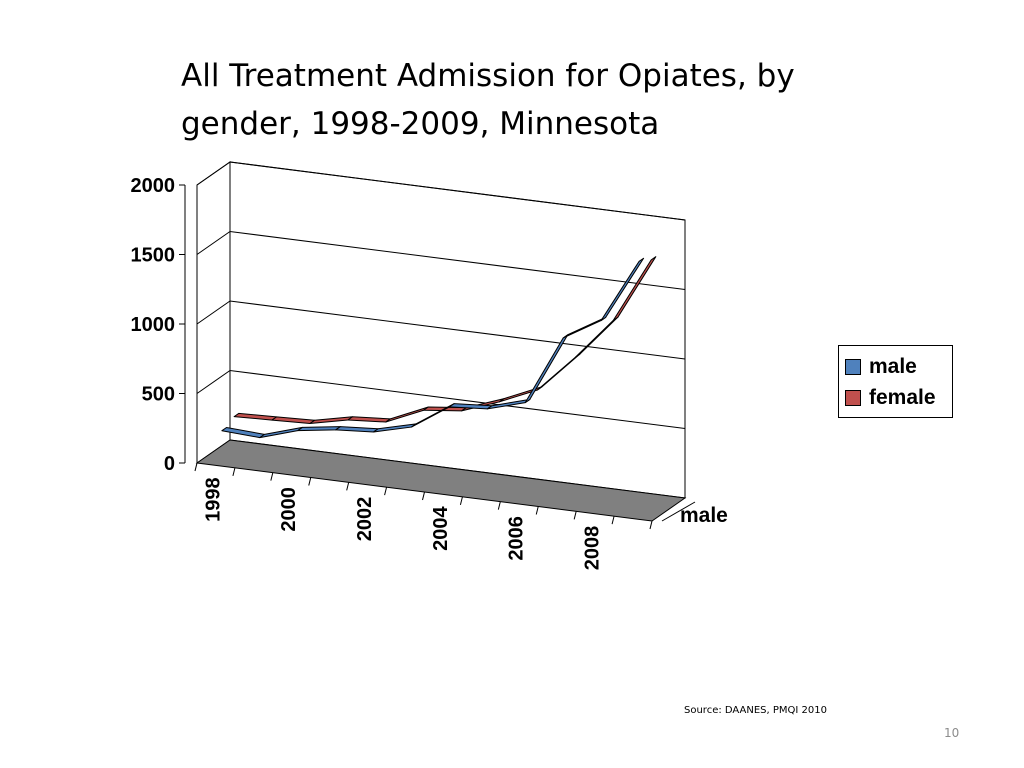 The height and width of the screenshot is (768, 1024). Describe the element at coordinates (622, 289) in the screenshot. I see `series-male-segment-2008` at that location.